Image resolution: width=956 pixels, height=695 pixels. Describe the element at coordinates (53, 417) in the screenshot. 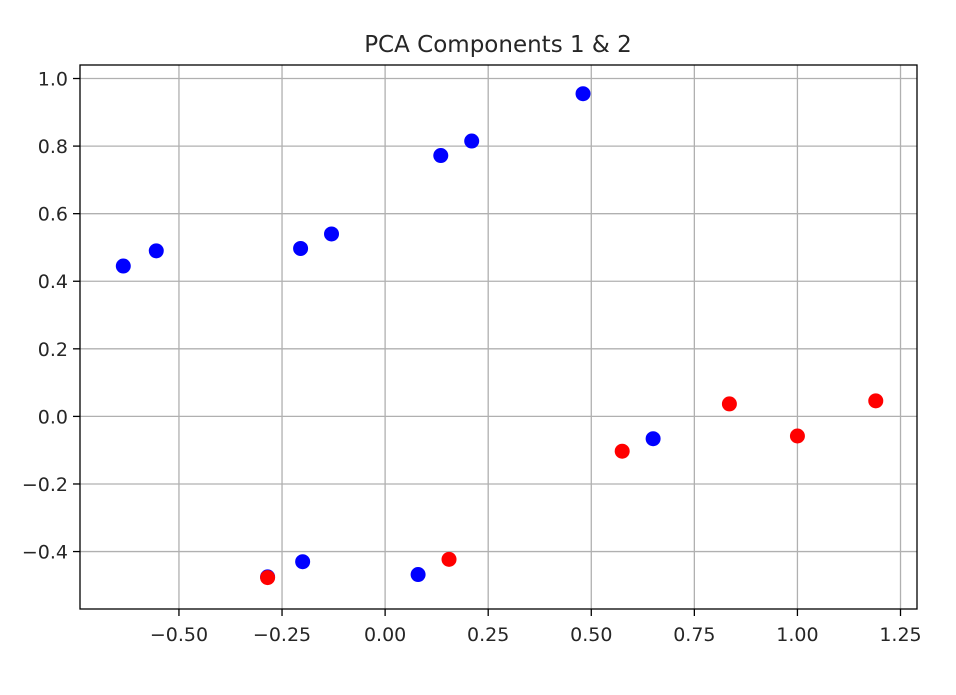

I see `y-tick-label: 0.0` at that location.